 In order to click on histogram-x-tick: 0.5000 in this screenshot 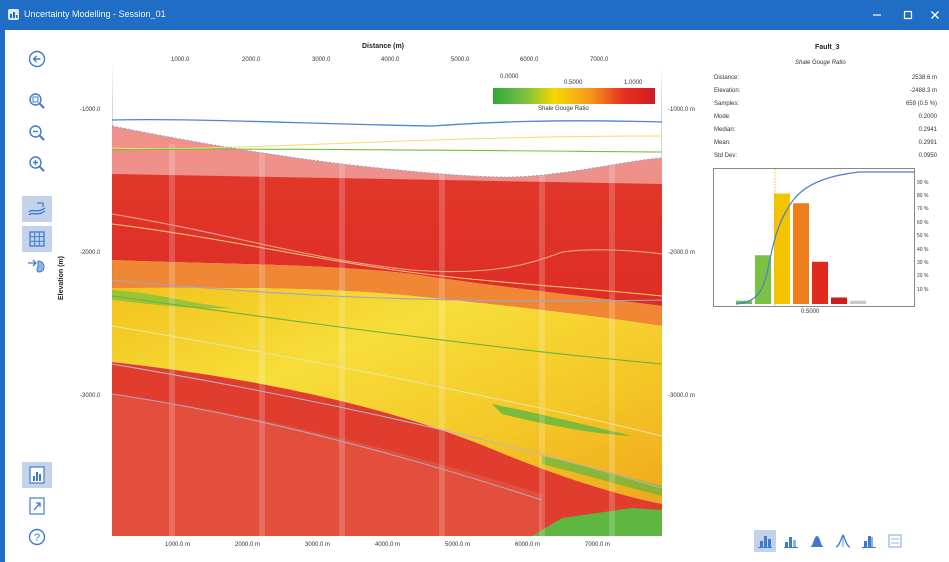, I will do `click(810, 312)`.